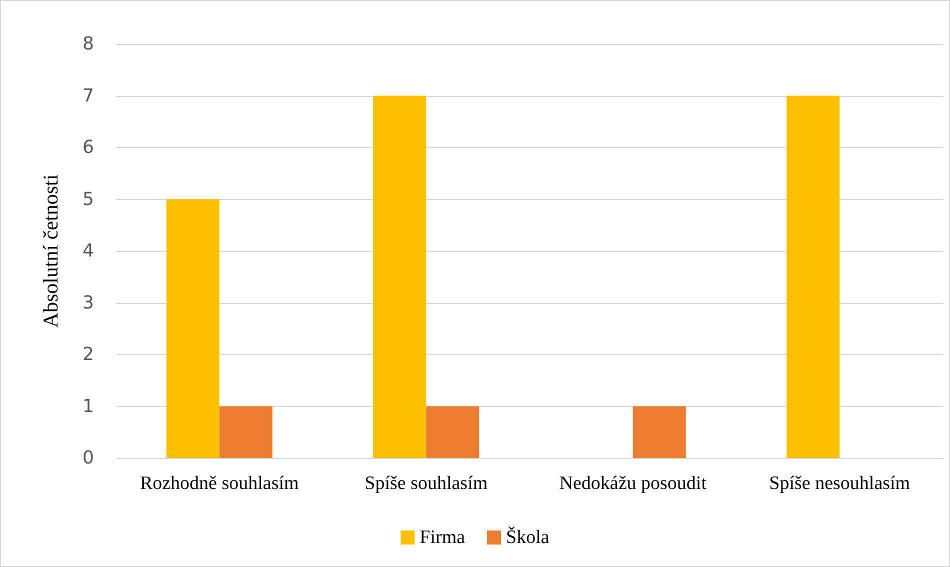  I want to click on y-tick-label: 8, so click(88, 44).